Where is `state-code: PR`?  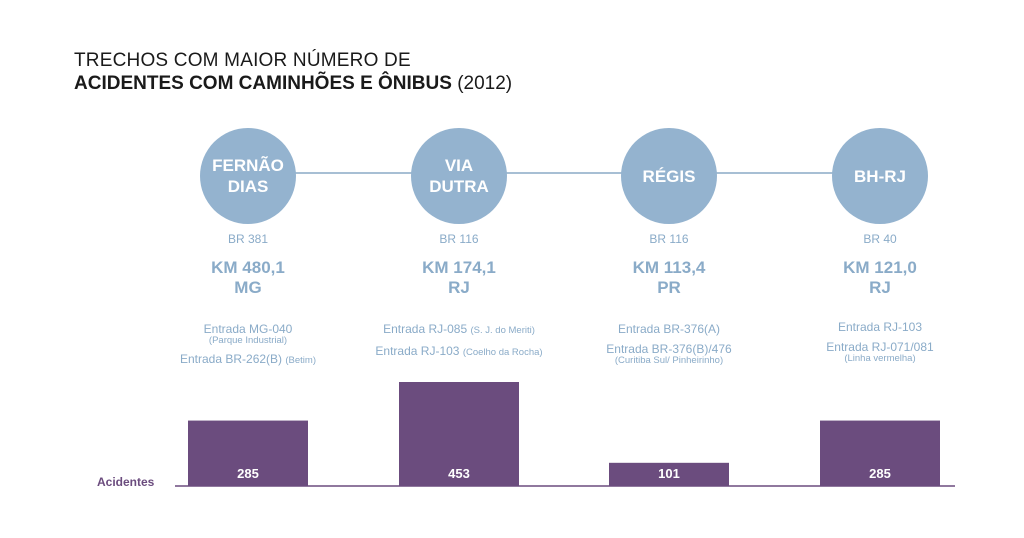 state-code: PR is located at coordinates (669, 287).